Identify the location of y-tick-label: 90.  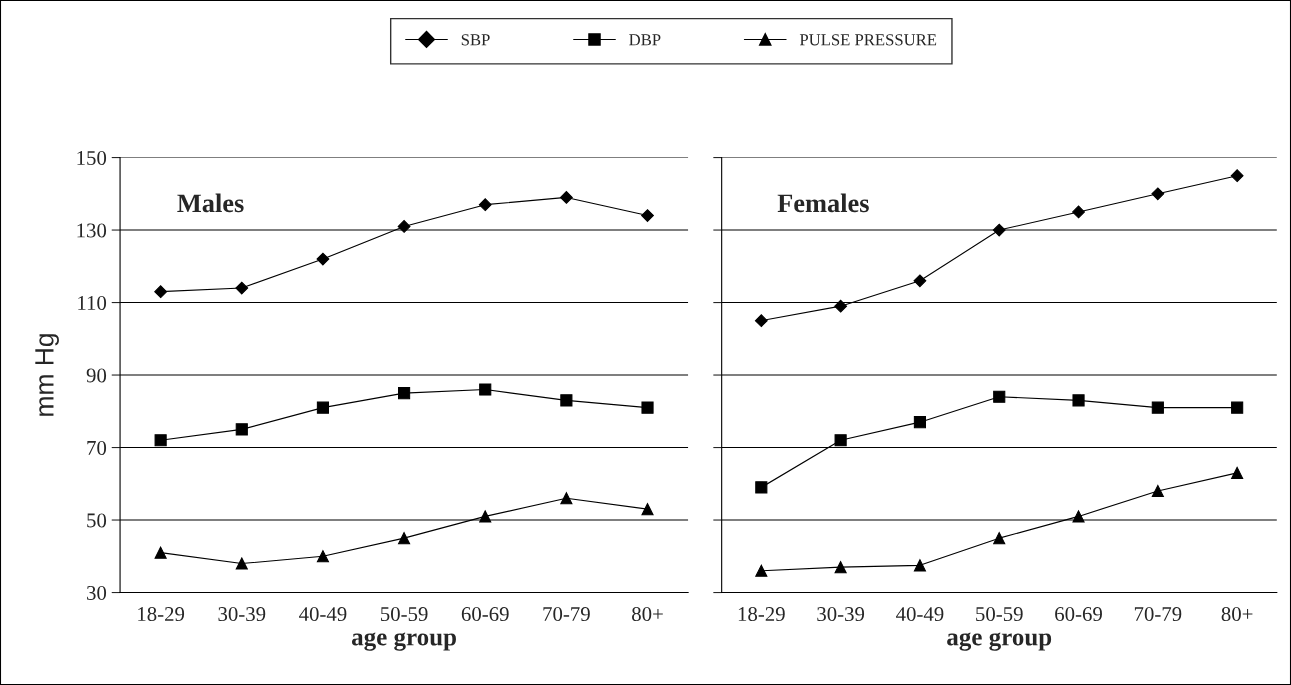
(96, 375).